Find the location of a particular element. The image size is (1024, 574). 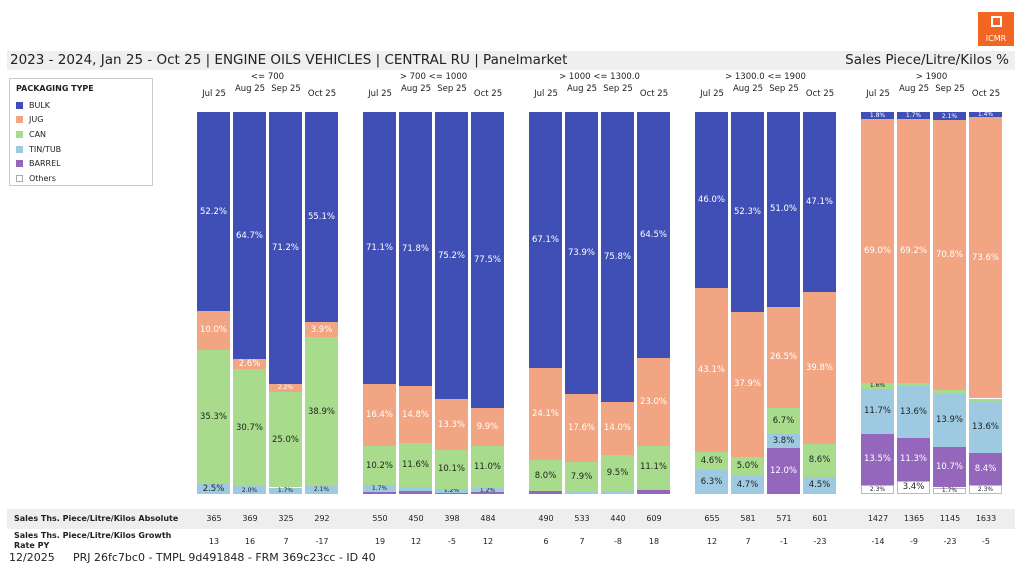

bar: 3.4% 11.3% 13.6% 69.2% 1.7% is located at coordinates (913, 303).